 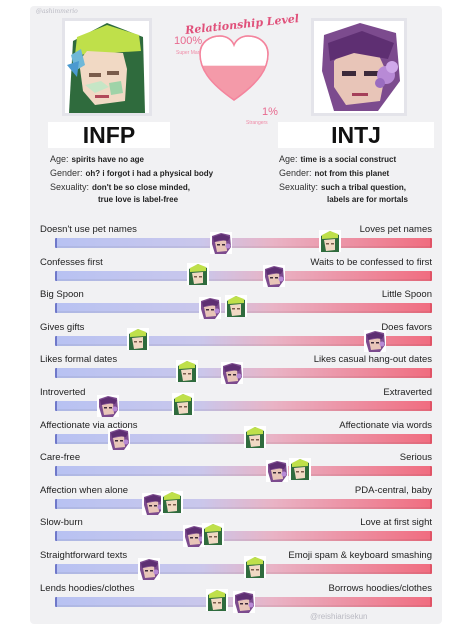 What do you see at coordinates (59, 159) in the screenshot?
I see `infp-age-key: Age:` at bounding box center [59, 159].